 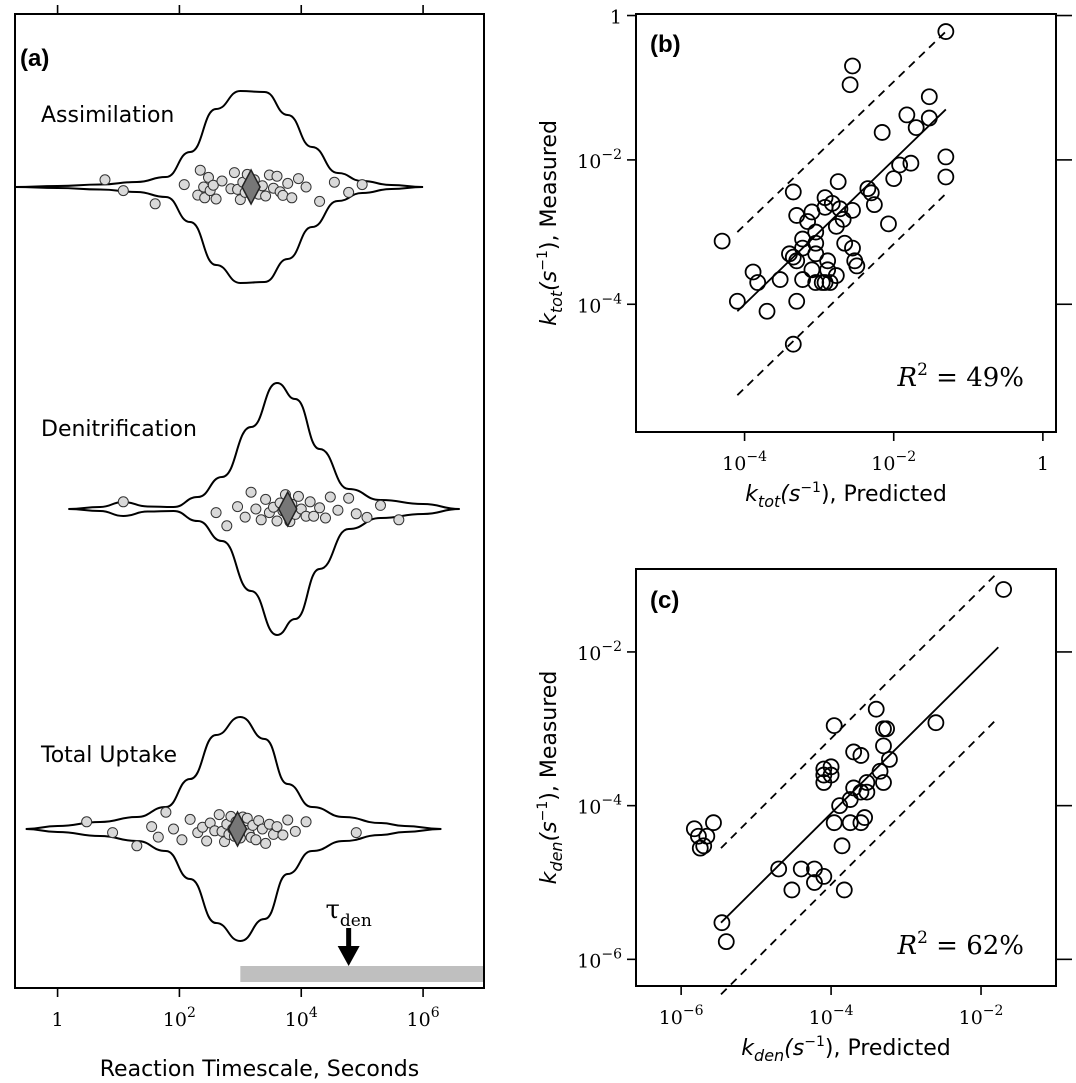 I want to click on text-part: (s, so click(x=549, y=831).